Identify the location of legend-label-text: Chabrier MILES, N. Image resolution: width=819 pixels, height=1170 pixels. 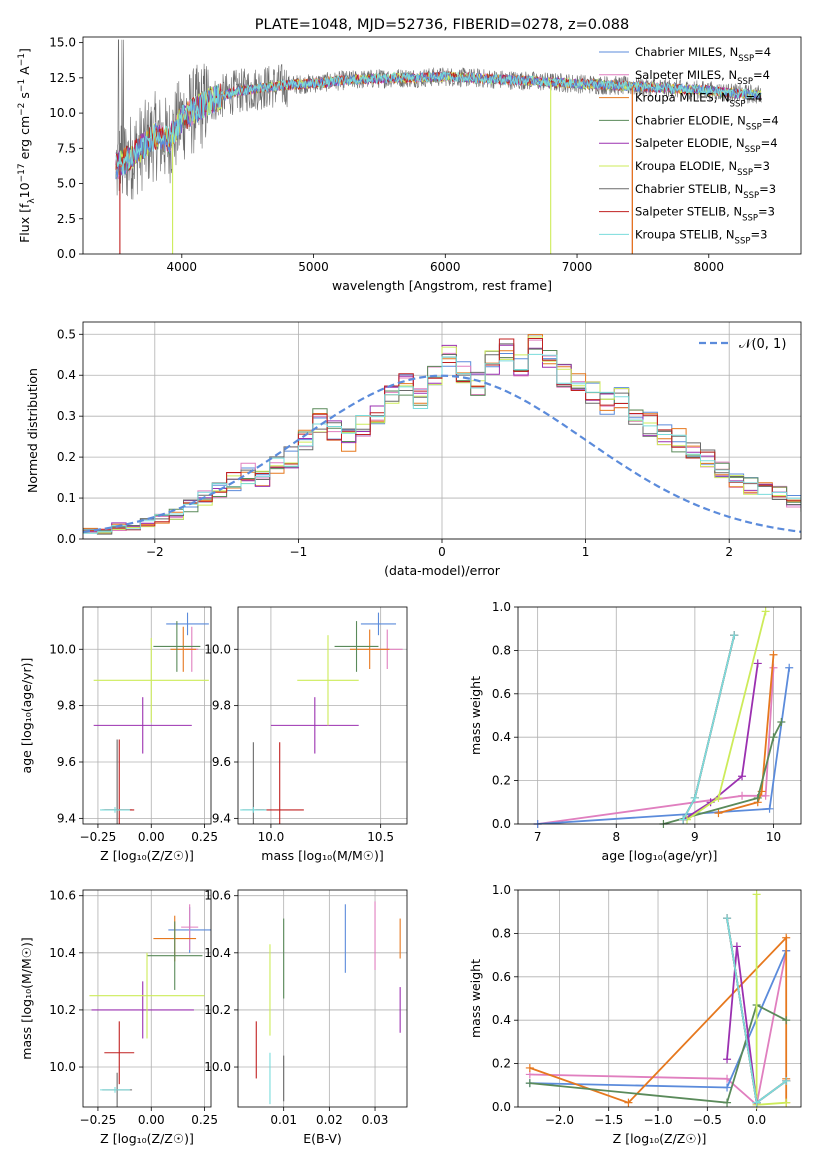
(686, 52).